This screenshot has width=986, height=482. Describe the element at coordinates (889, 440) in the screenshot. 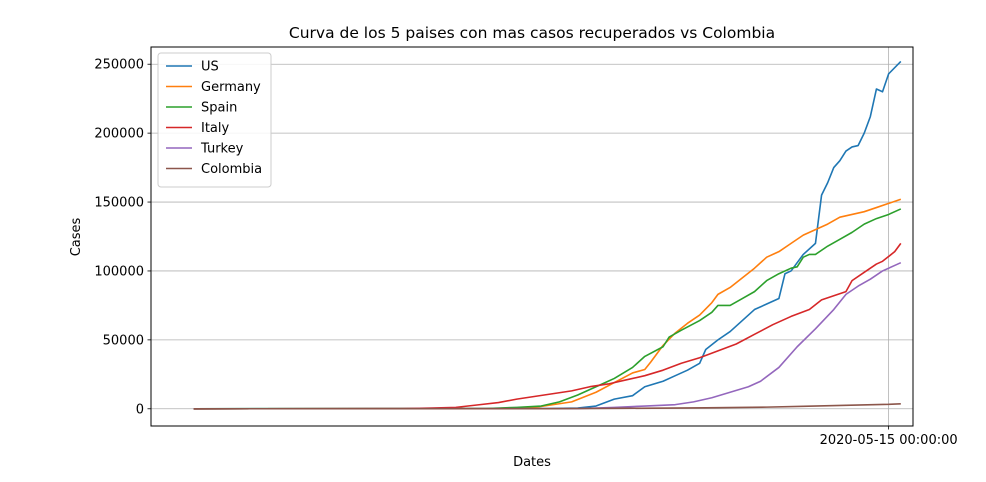

I see `x-tick-label: 2020-05-15 00:00:00` at that location.